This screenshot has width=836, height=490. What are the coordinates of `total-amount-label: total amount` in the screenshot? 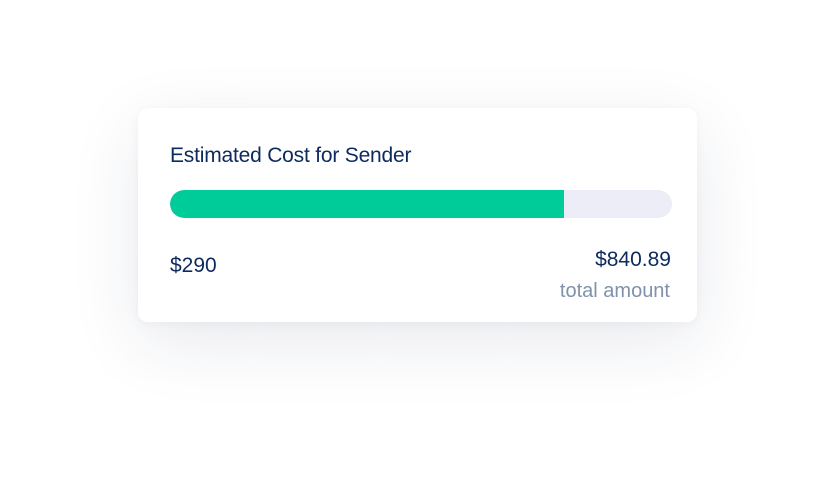 It's located at (614, 291).